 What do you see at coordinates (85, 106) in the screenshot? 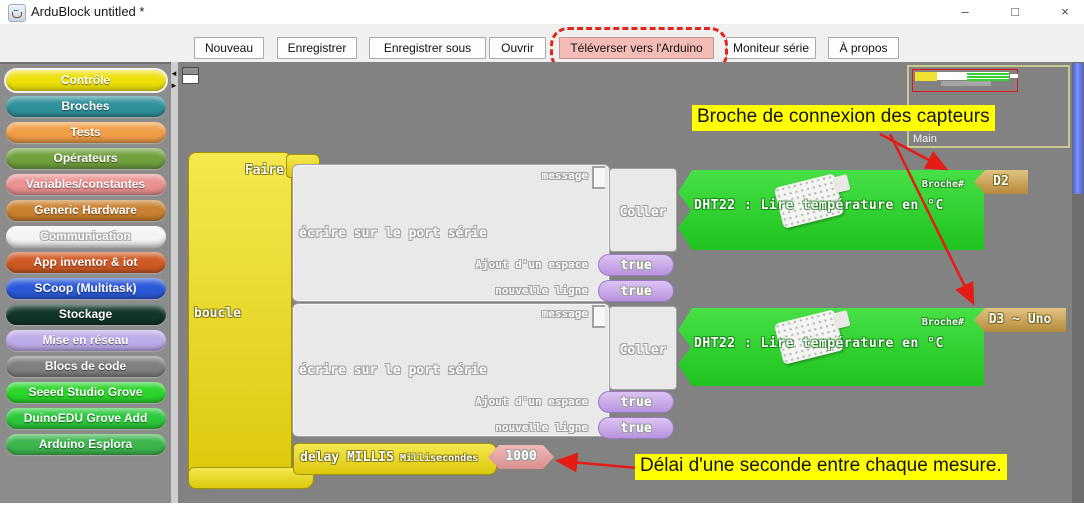
I see `sidebar-item-broches: Broches` at bounding box center [85, 106].